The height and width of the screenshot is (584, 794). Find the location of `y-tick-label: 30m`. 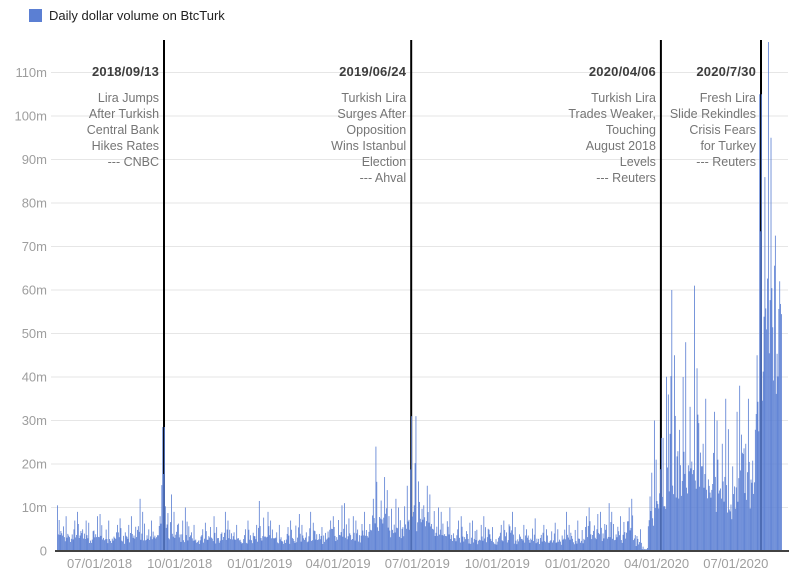

y-tick-label: 30m is located at coordinates (34, 420).